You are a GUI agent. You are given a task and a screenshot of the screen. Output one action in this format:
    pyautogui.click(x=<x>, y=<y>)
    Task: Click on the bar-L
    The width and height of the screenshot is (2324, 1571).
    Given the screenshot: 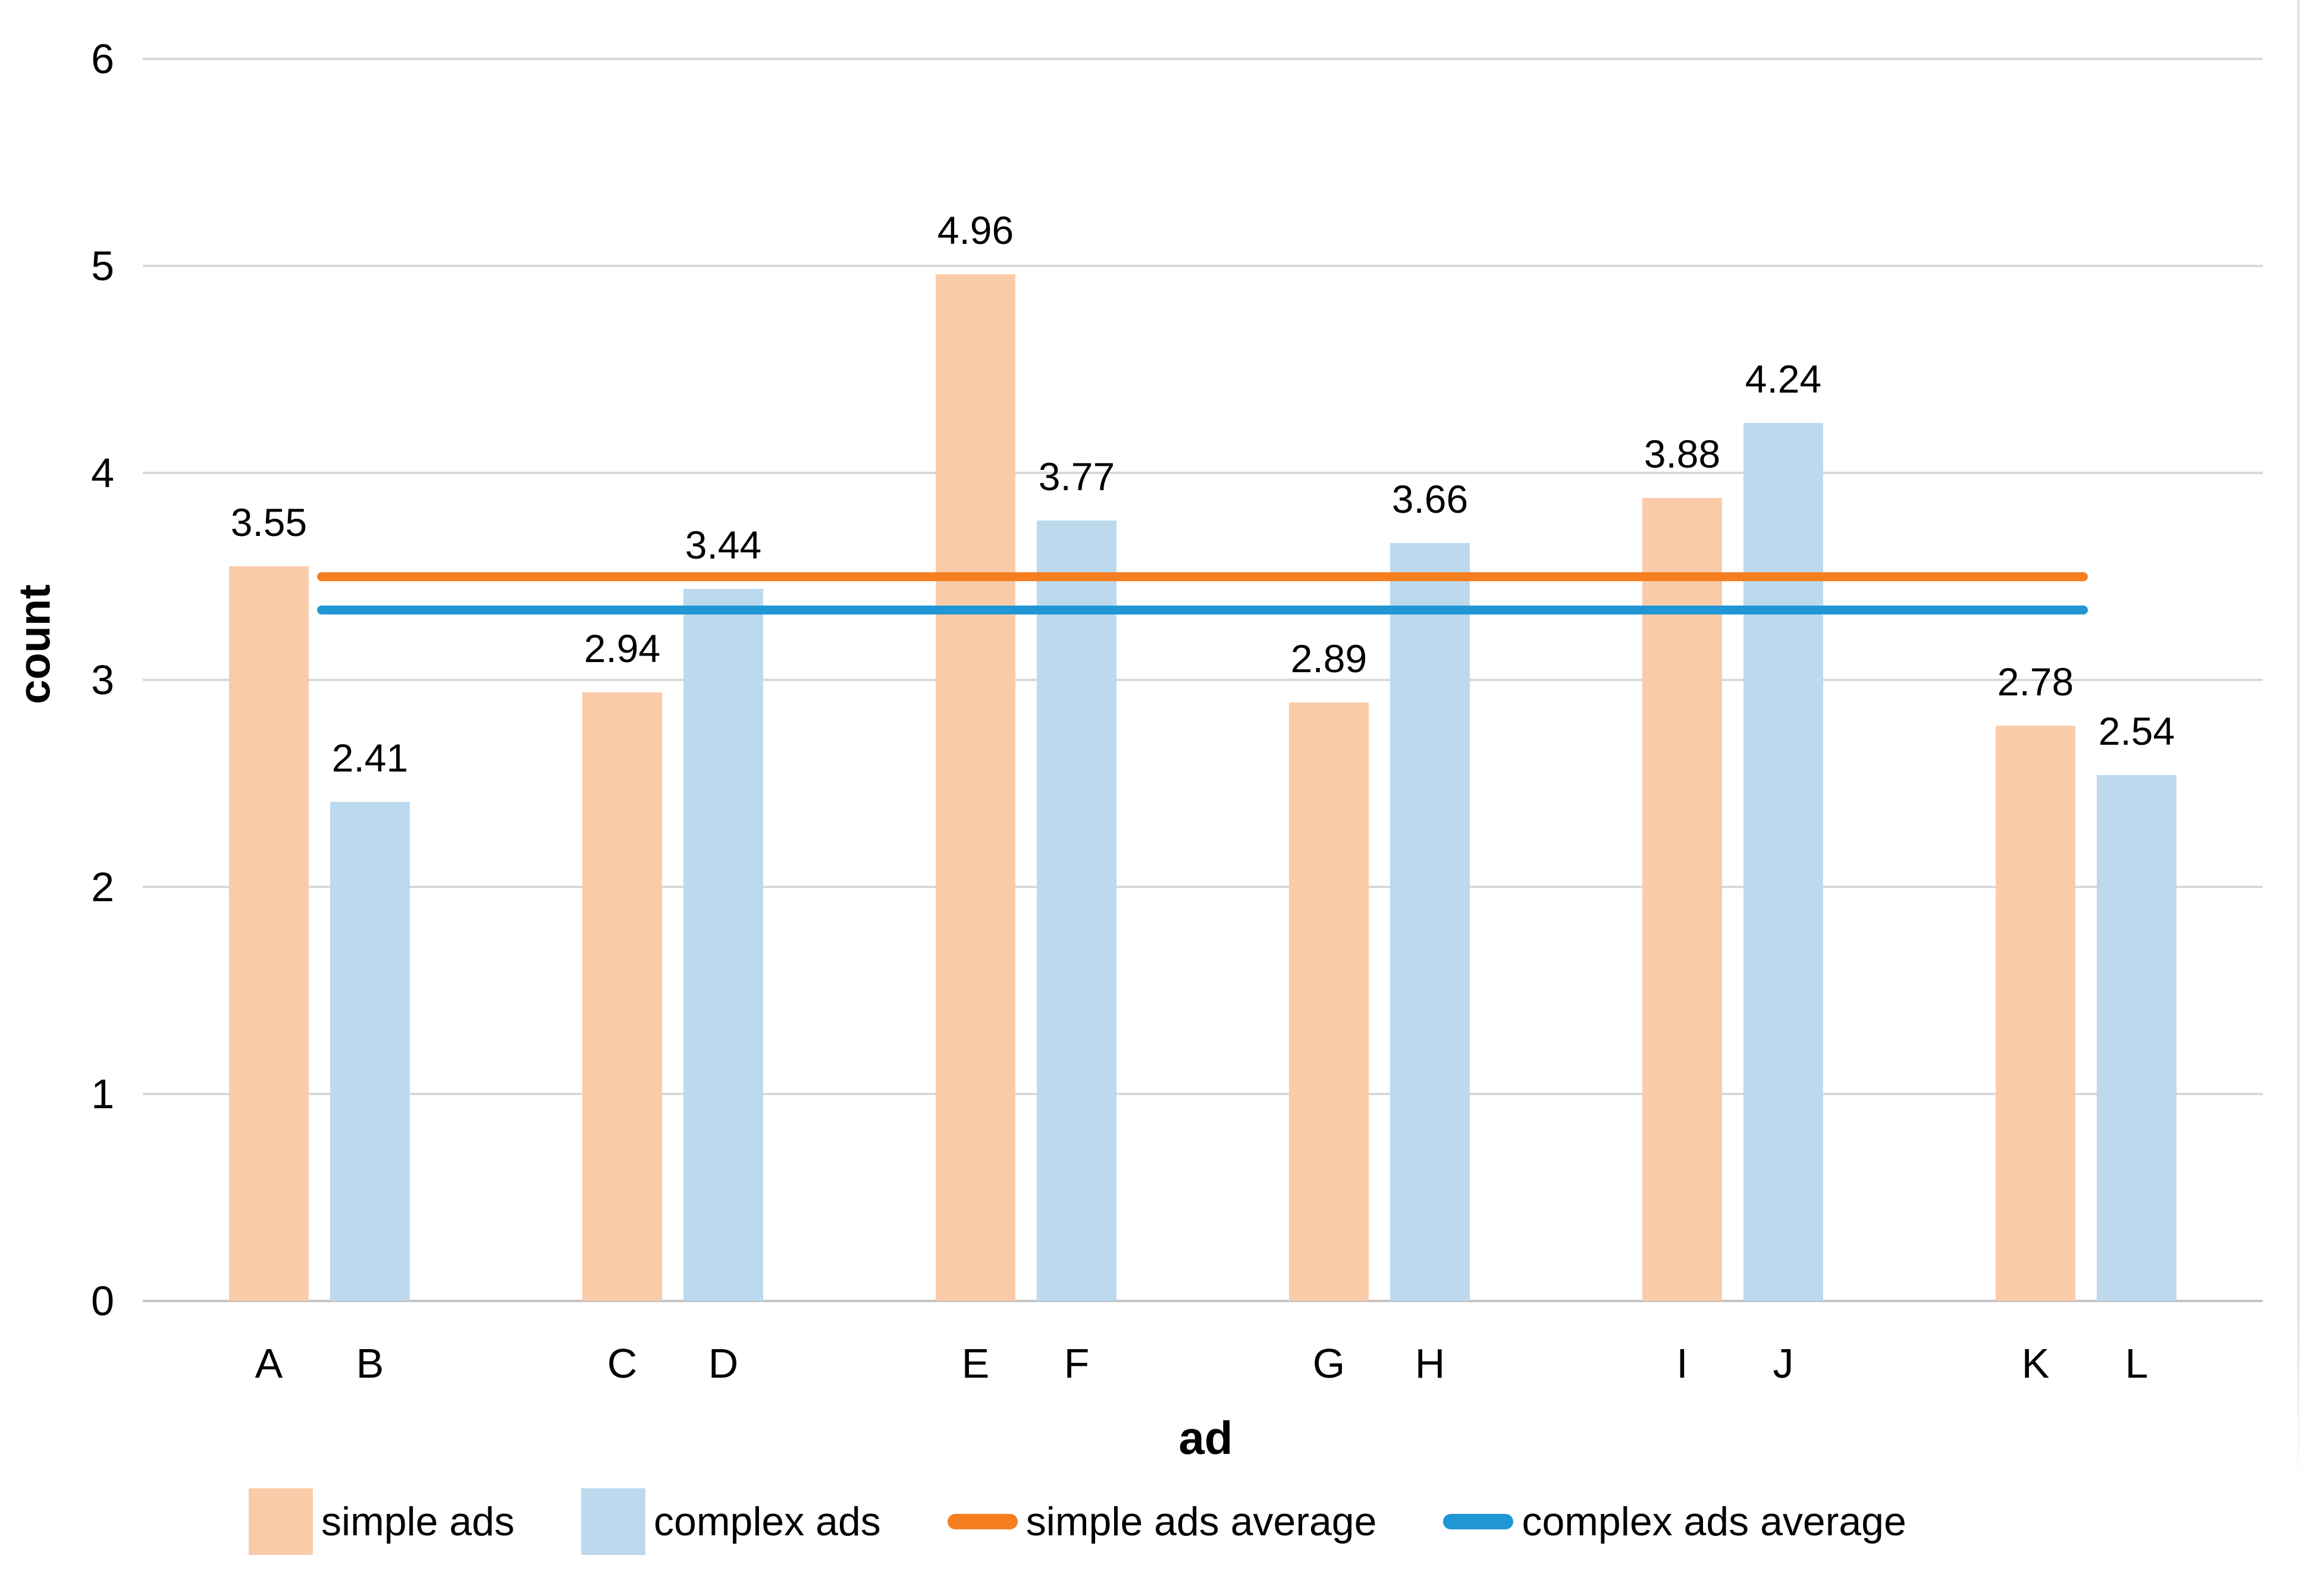 What is the action you would take?
    pyautogui.click(x=2136, y=1038)
    